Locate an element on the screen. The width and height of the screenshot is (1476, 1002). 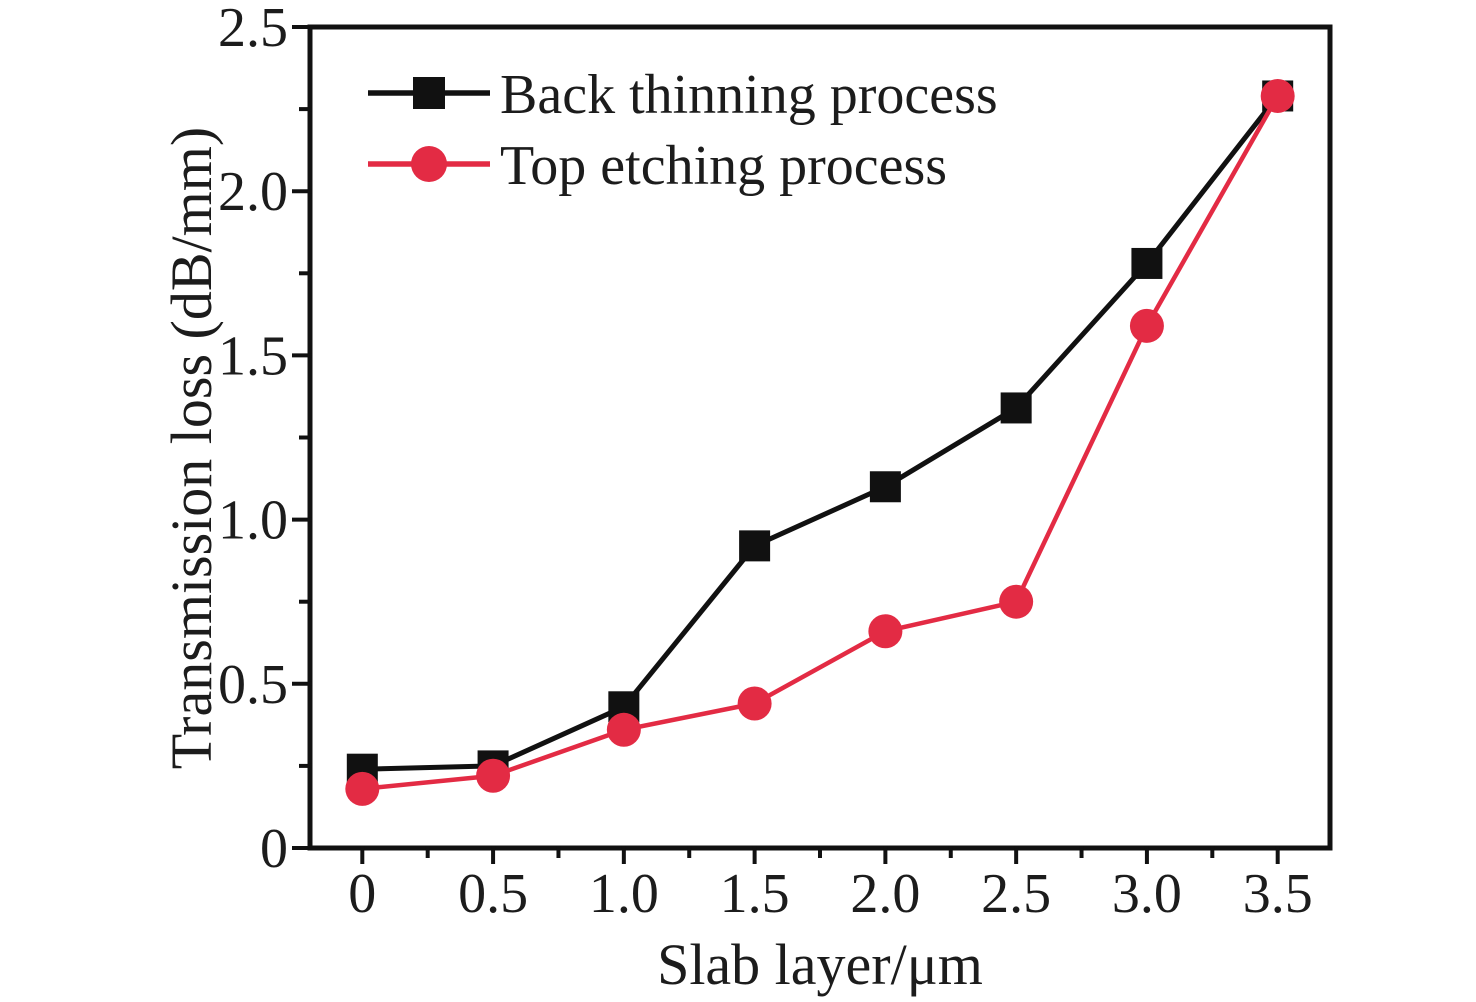
legend-item: Back thinning process is located at coordinates (683, 95).